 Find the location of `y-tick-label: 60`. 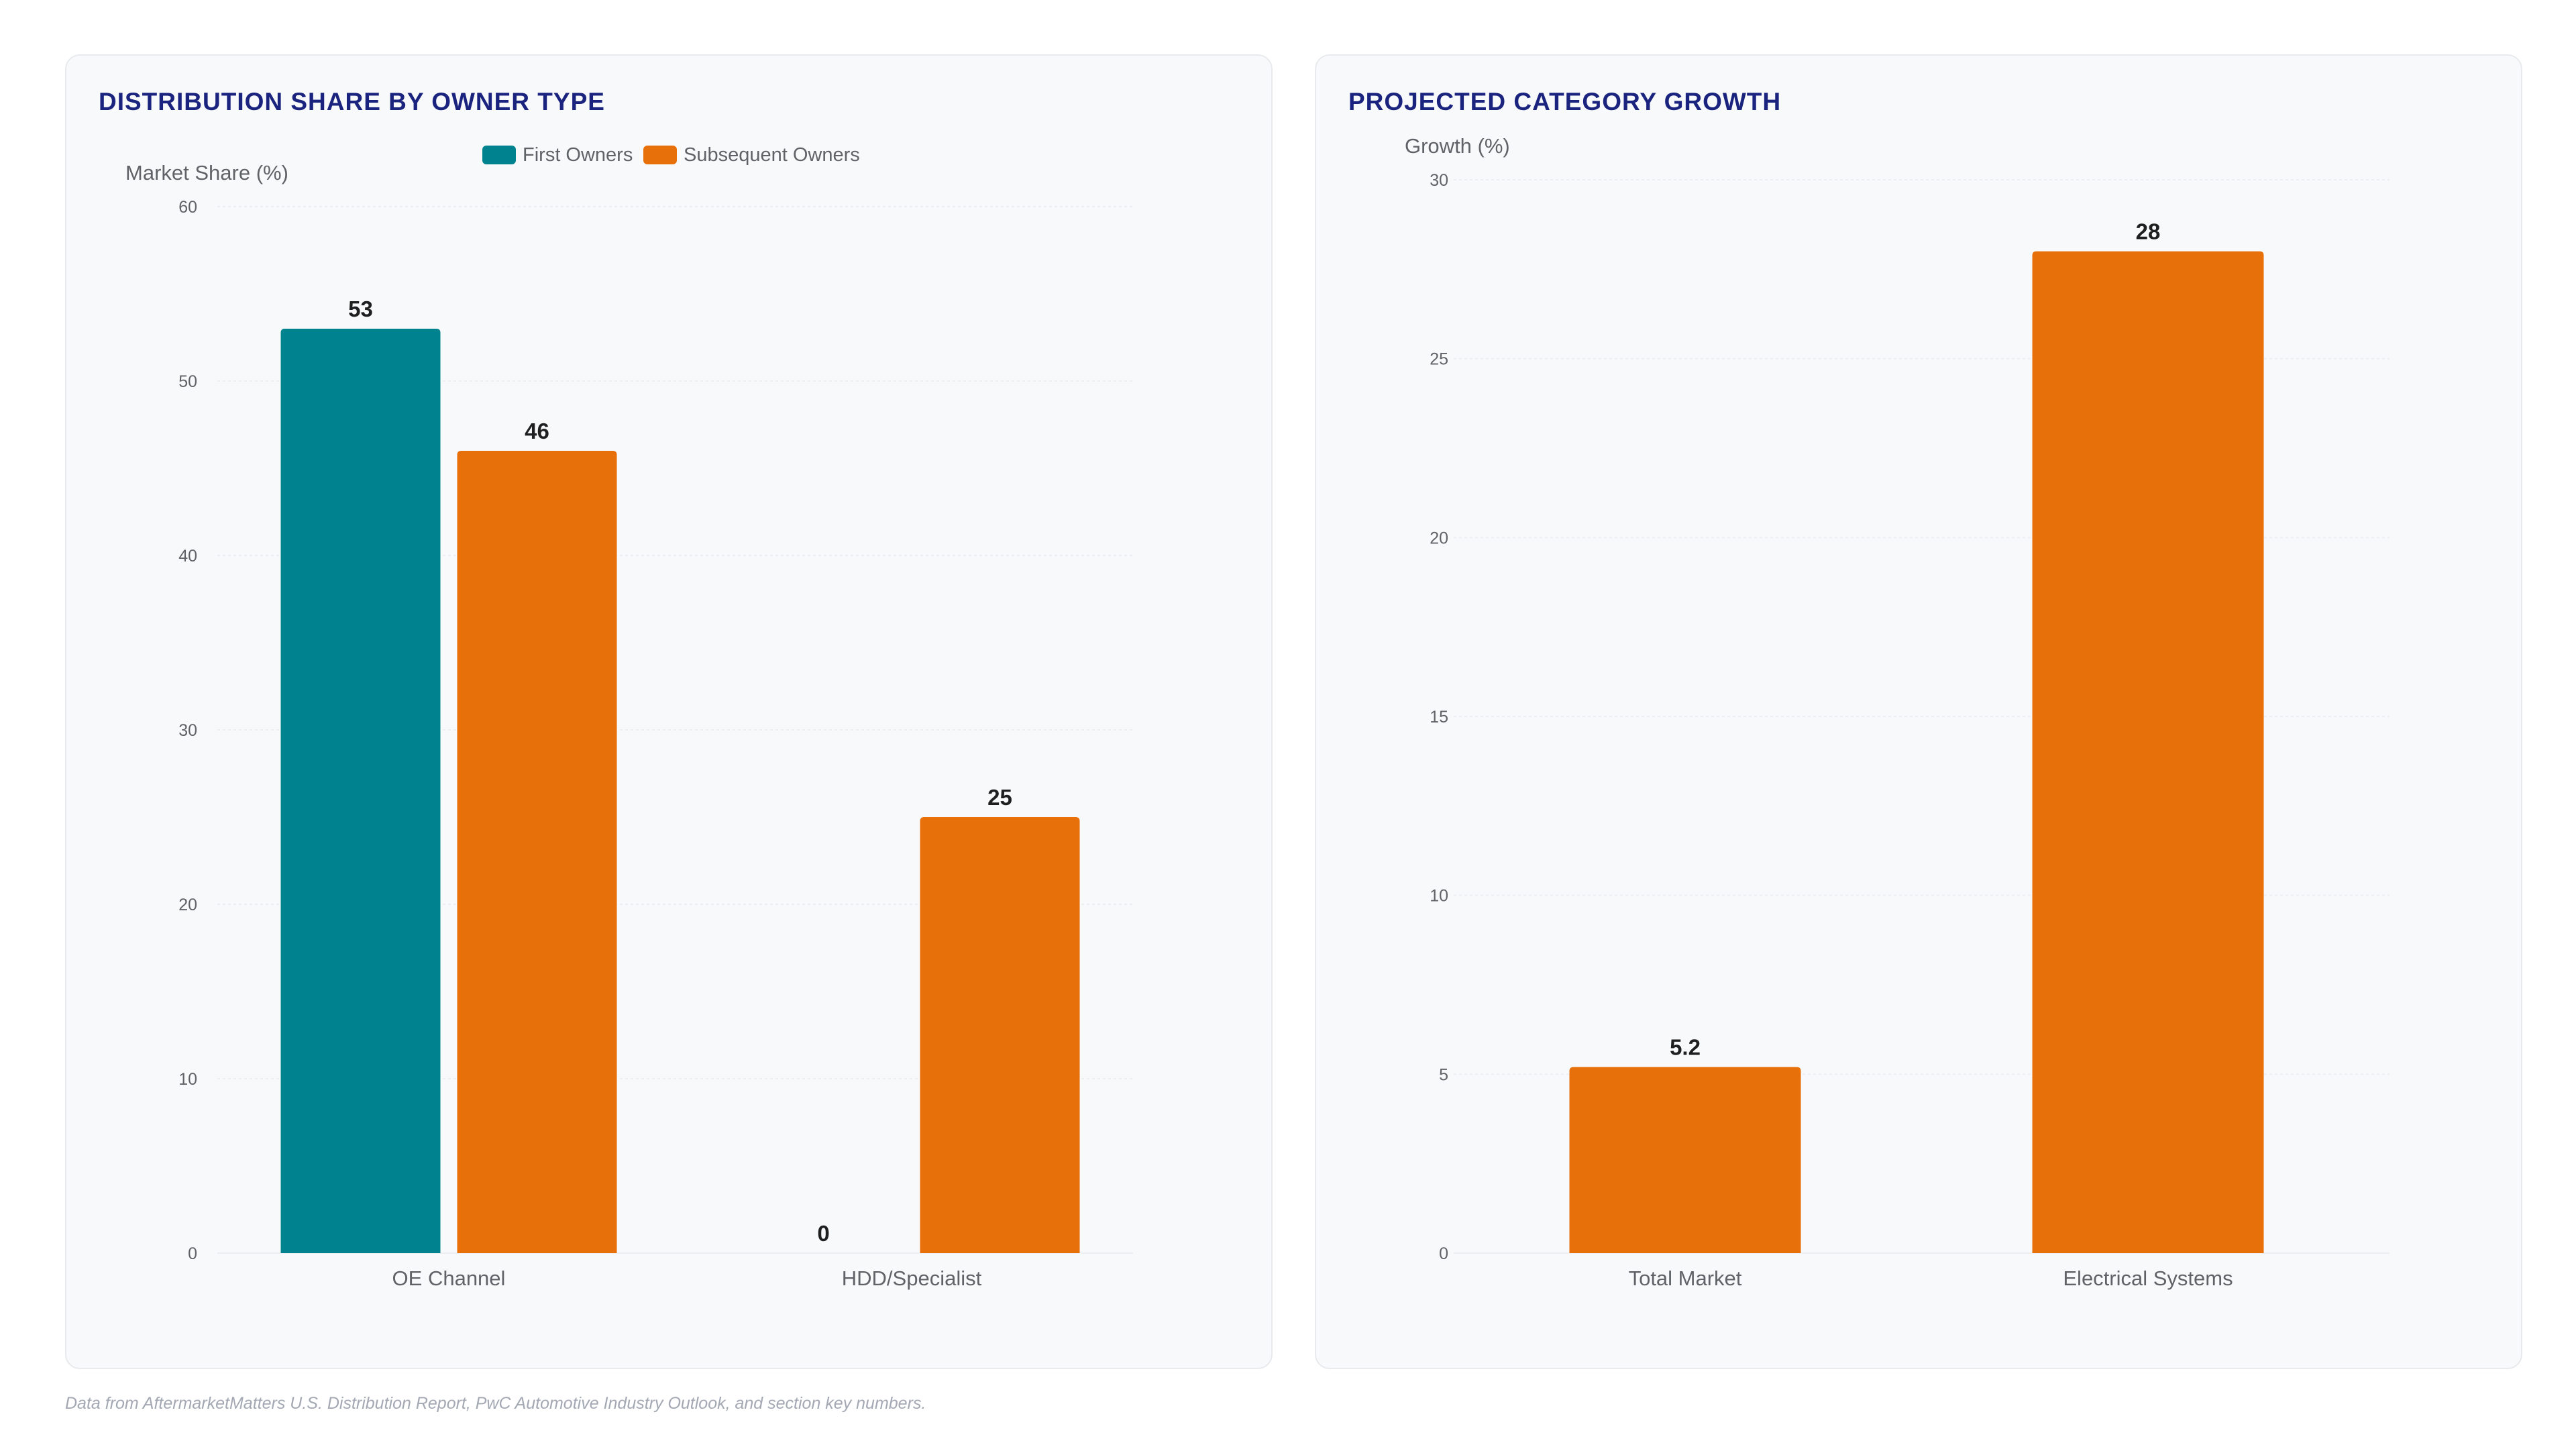

y-tick-label: 60 is located at coordinates (187, 207).